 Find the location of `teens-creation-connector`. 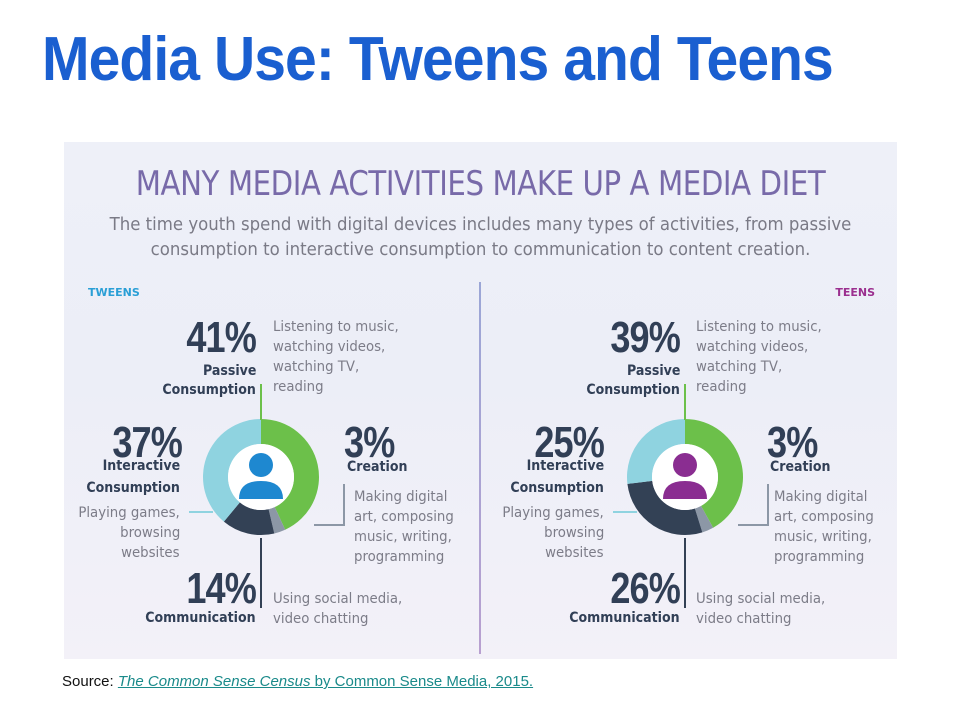

teens-creation-connector is located at coordinates (768, 505).